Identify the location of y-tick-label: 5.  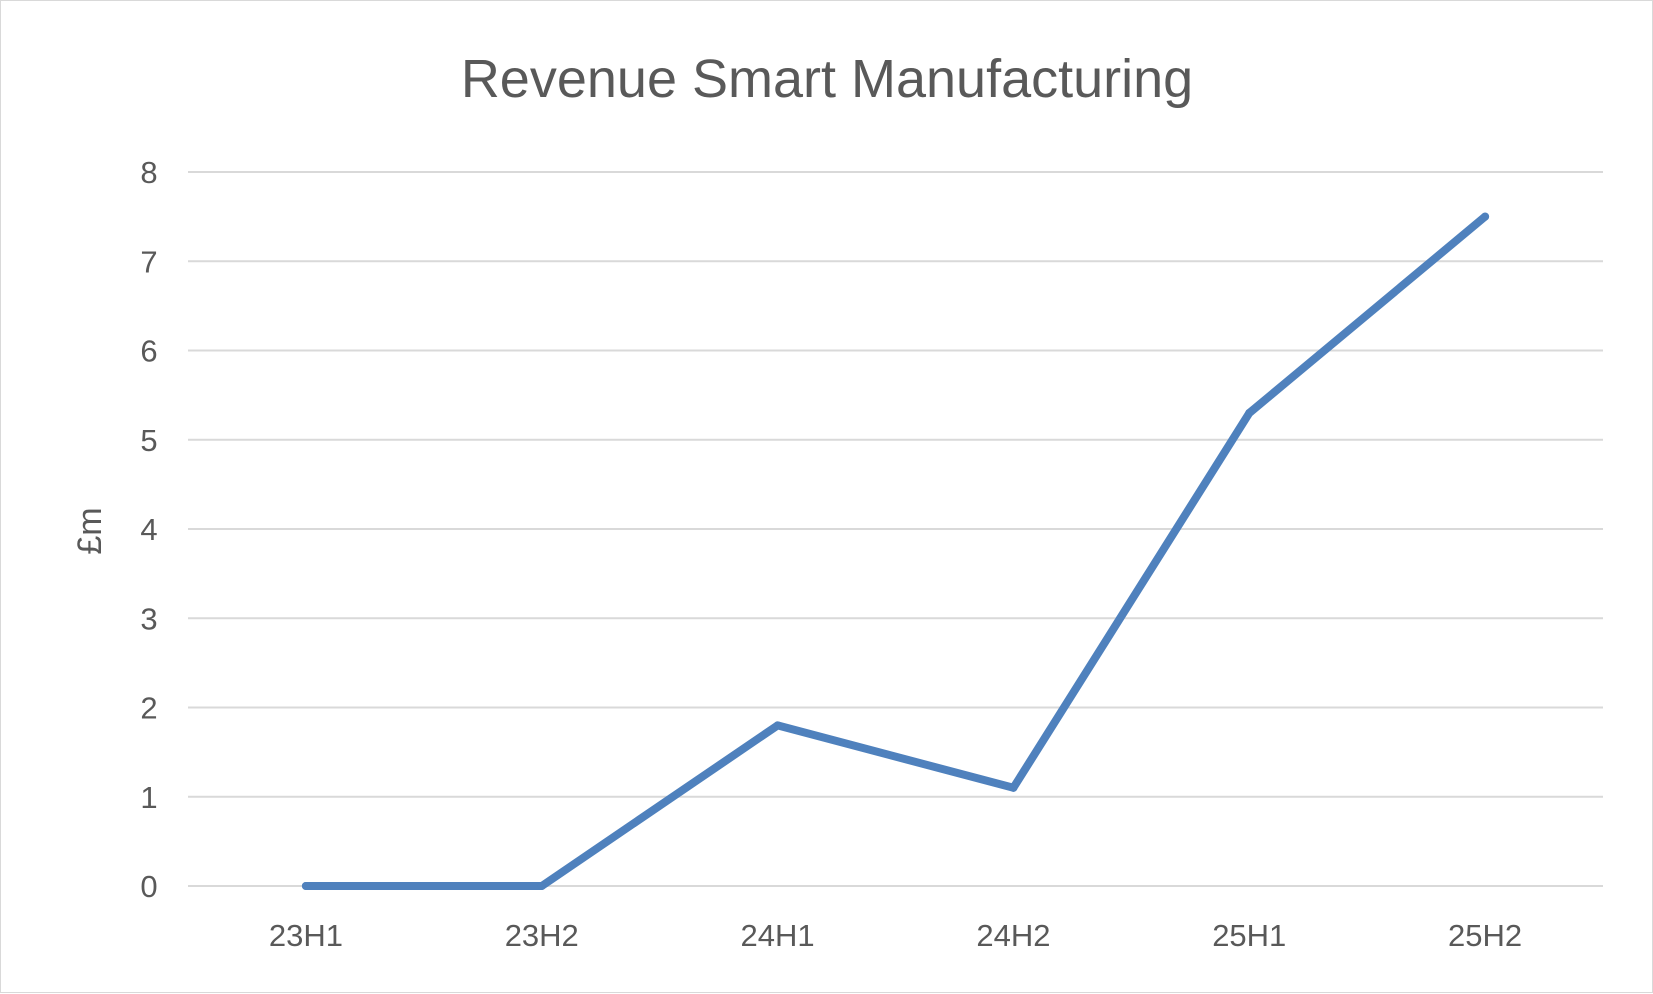
(148, 440).